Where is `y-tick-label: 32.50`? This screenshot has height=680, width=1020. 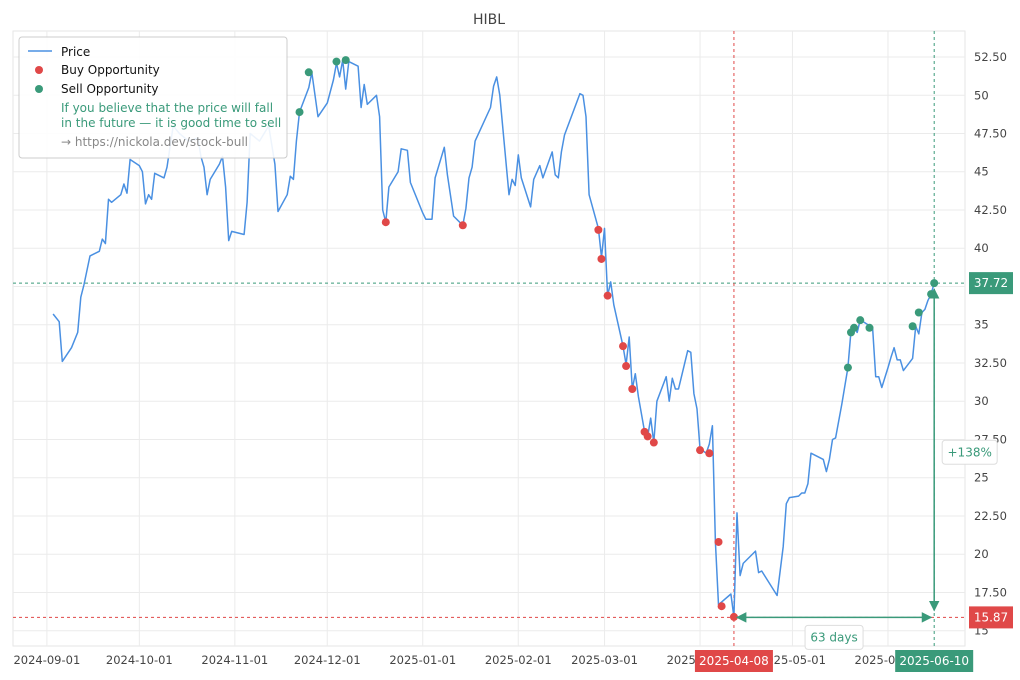
y-tick-label: 32.50 is located at coordinates (990, 363).